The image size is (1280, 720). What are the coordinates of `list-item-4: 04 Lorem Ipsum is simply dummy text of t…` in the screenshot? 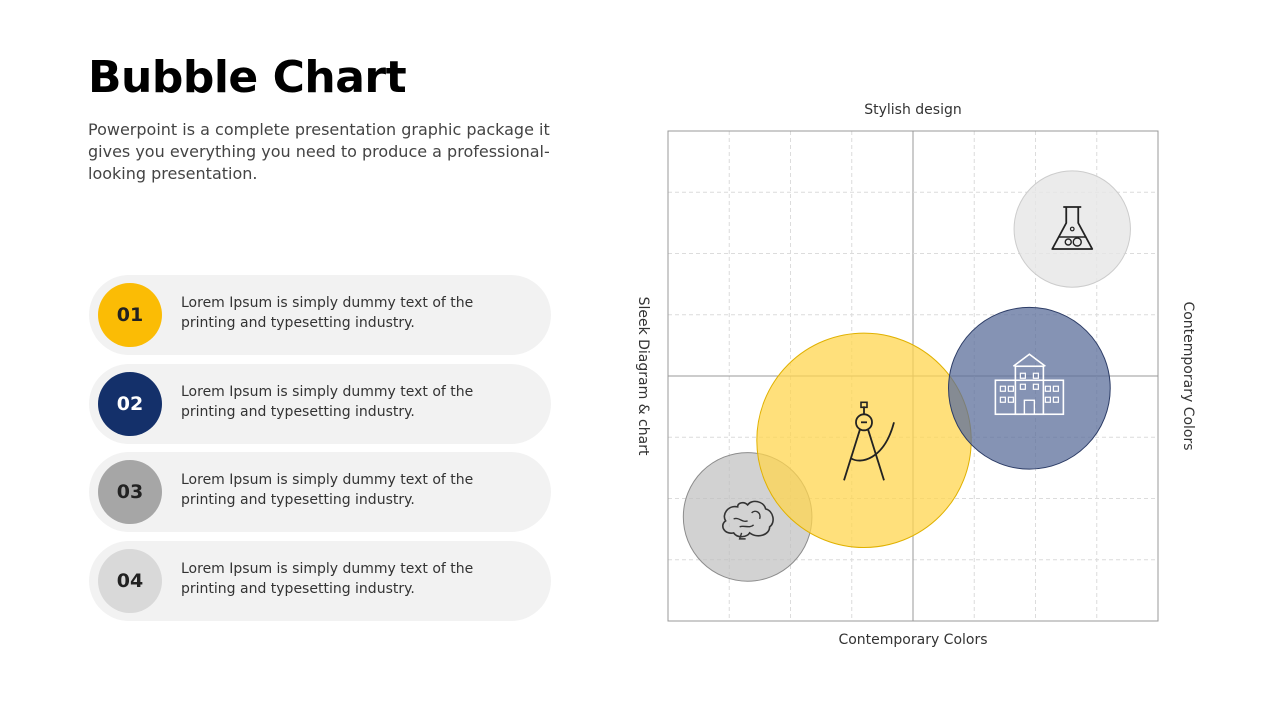 It's located at (320, 580).